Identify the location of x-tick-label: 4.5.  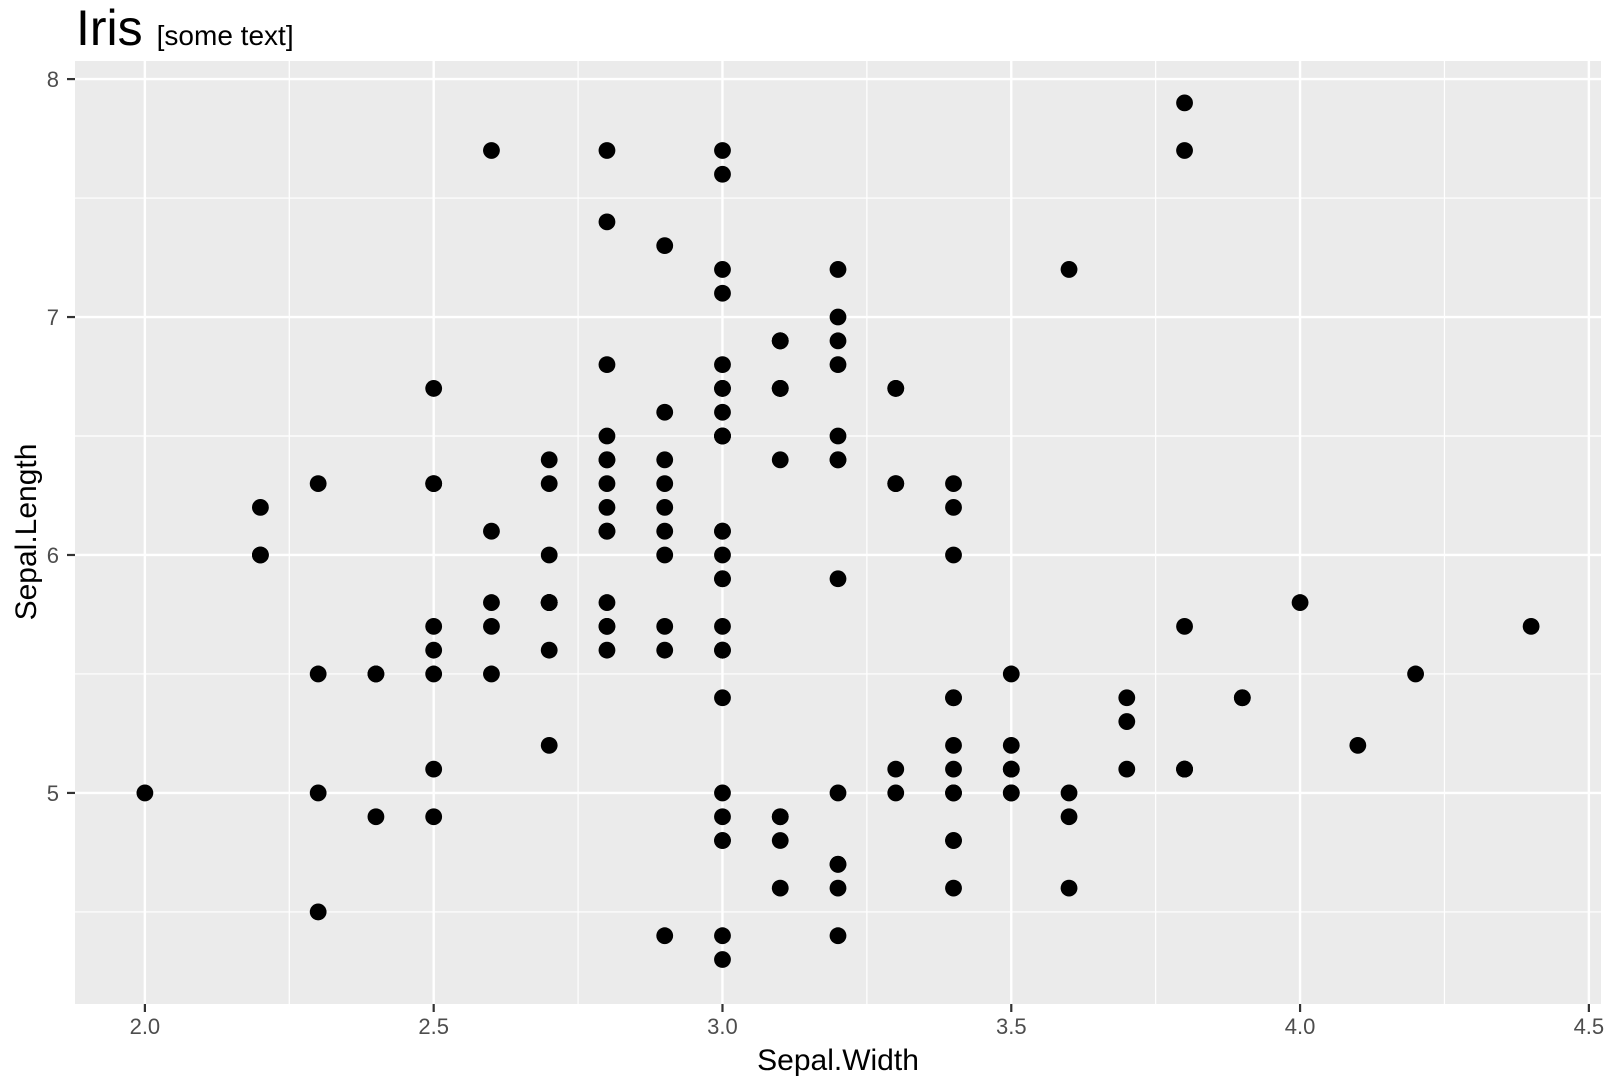
(1589, 1026).